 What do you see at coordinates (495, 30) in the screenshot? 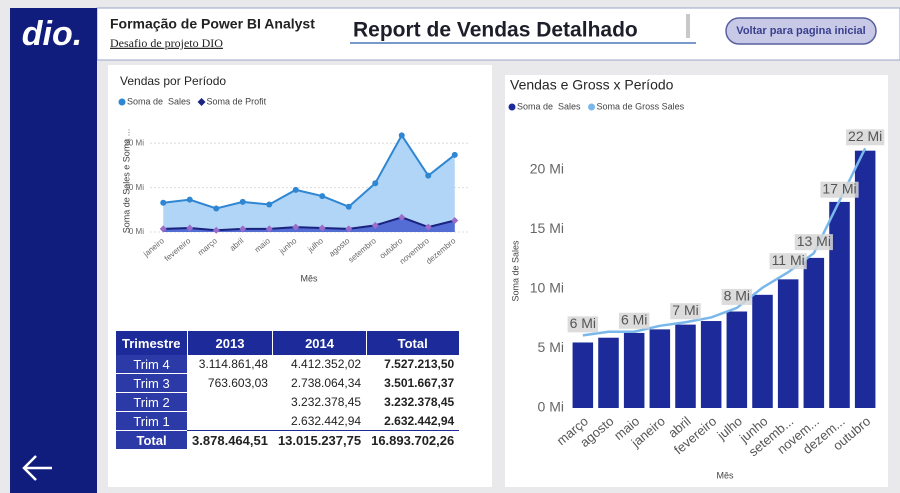
I see `report-title: Report de Vendas Detalhado` at bounding box center [495, 30].